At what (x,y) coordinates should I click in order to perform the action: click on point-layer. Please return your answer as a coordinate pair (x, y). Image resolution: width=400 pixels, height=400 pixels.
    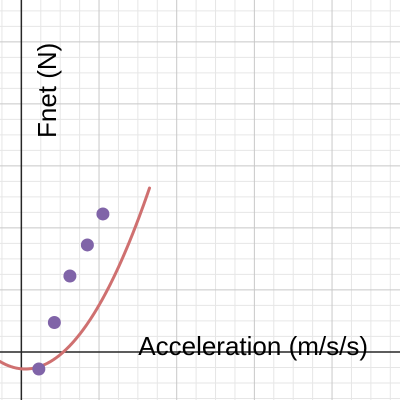
    Looking at the image, I should click on (71, 291).